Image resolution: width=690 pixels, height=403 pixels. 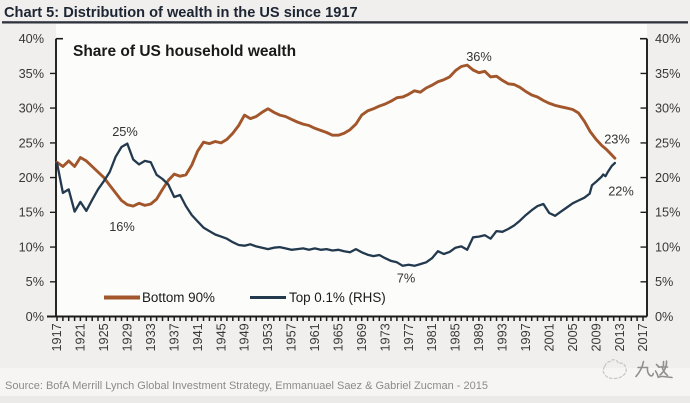 What do you see at coordinates (549, 337) in the screenshot?
I see `svg-text: 2001` at bounding box center [549, 337].